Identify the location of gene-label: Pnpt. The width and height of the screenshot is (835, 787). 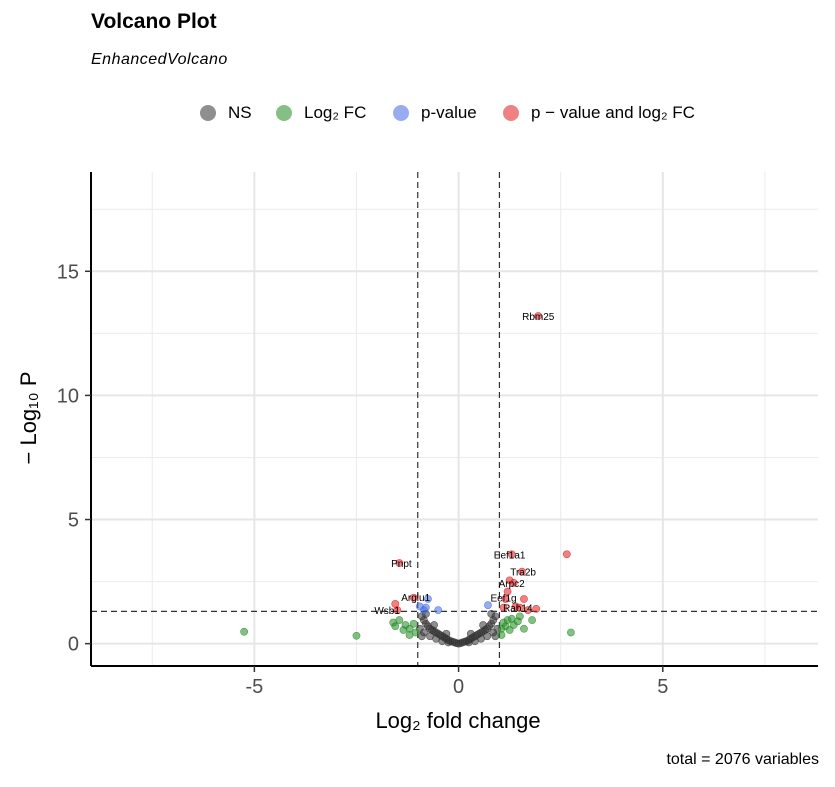
(401, 564).